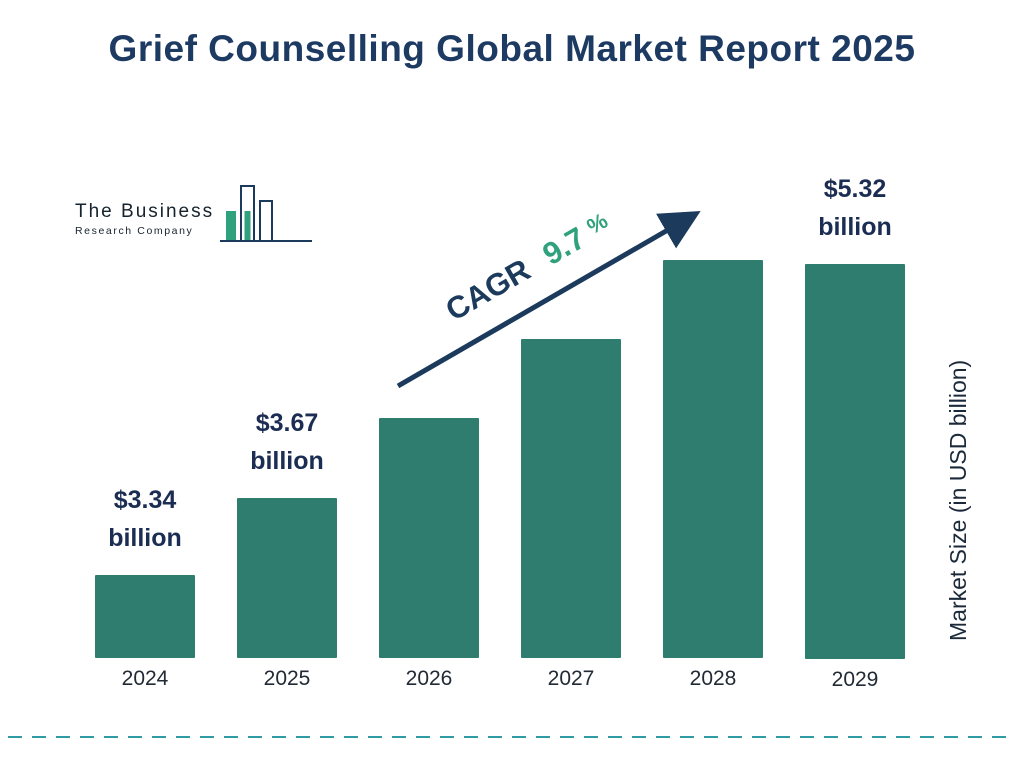  What do you see at coordinates (145, 211) in the screenshot?
I see `logo-line1: The Business` at bounding box center [145, 211].